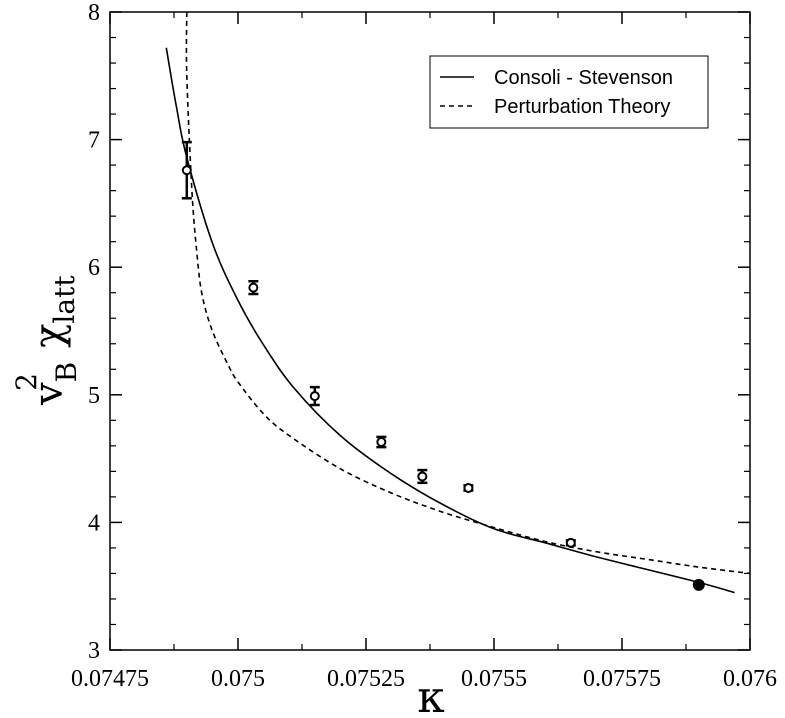 Image resolution: width=785 pixels, height=718 pixels. What do you see at coordinates (494, 679) in the screenshot?
I see `x-tick-label: 0.0755` at bounding box center [494, 679].